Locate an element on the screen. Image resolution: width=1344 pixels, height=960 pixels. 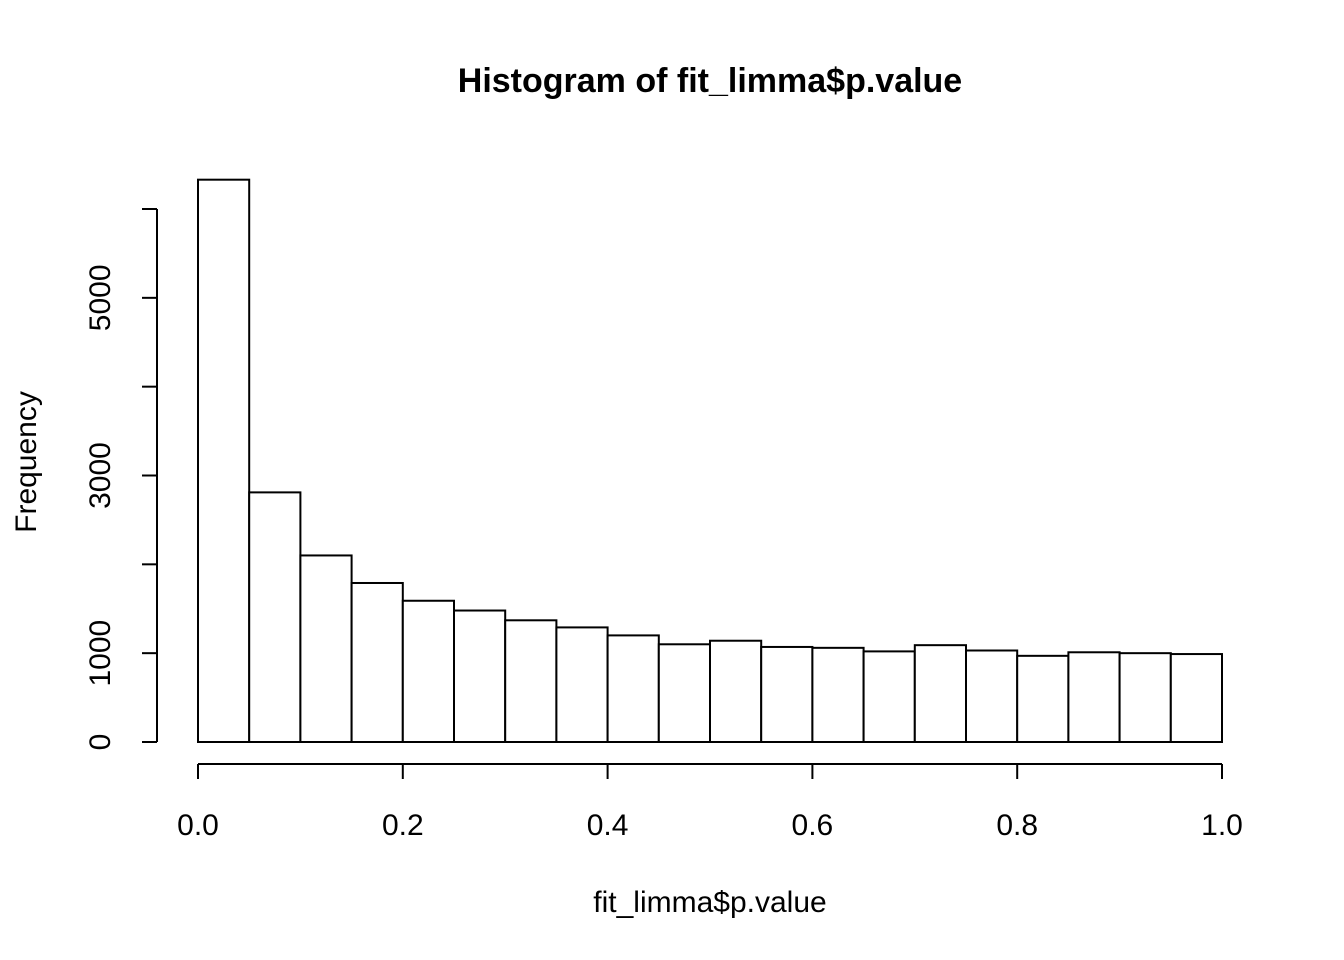
y-tick-label: 0 is located at coordinates (100, 742).